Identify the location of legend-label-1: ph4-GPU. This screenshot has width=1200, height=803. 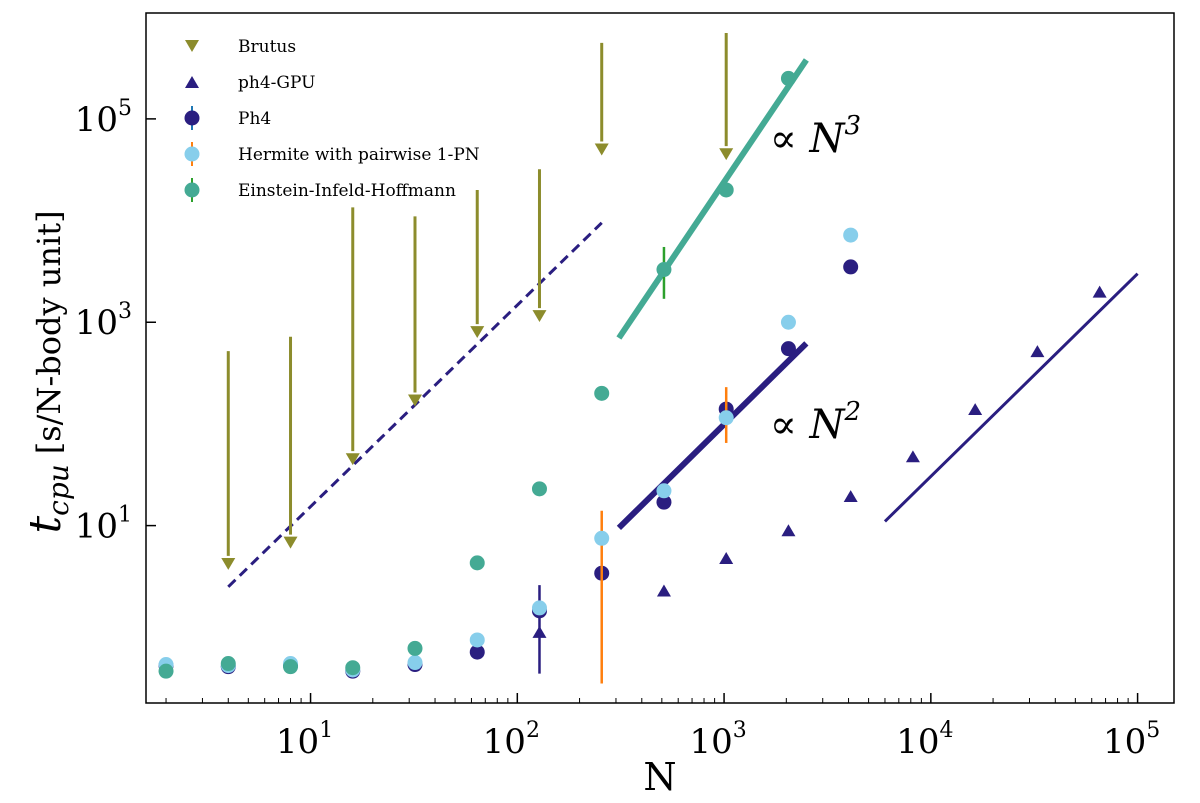
(276, 83).